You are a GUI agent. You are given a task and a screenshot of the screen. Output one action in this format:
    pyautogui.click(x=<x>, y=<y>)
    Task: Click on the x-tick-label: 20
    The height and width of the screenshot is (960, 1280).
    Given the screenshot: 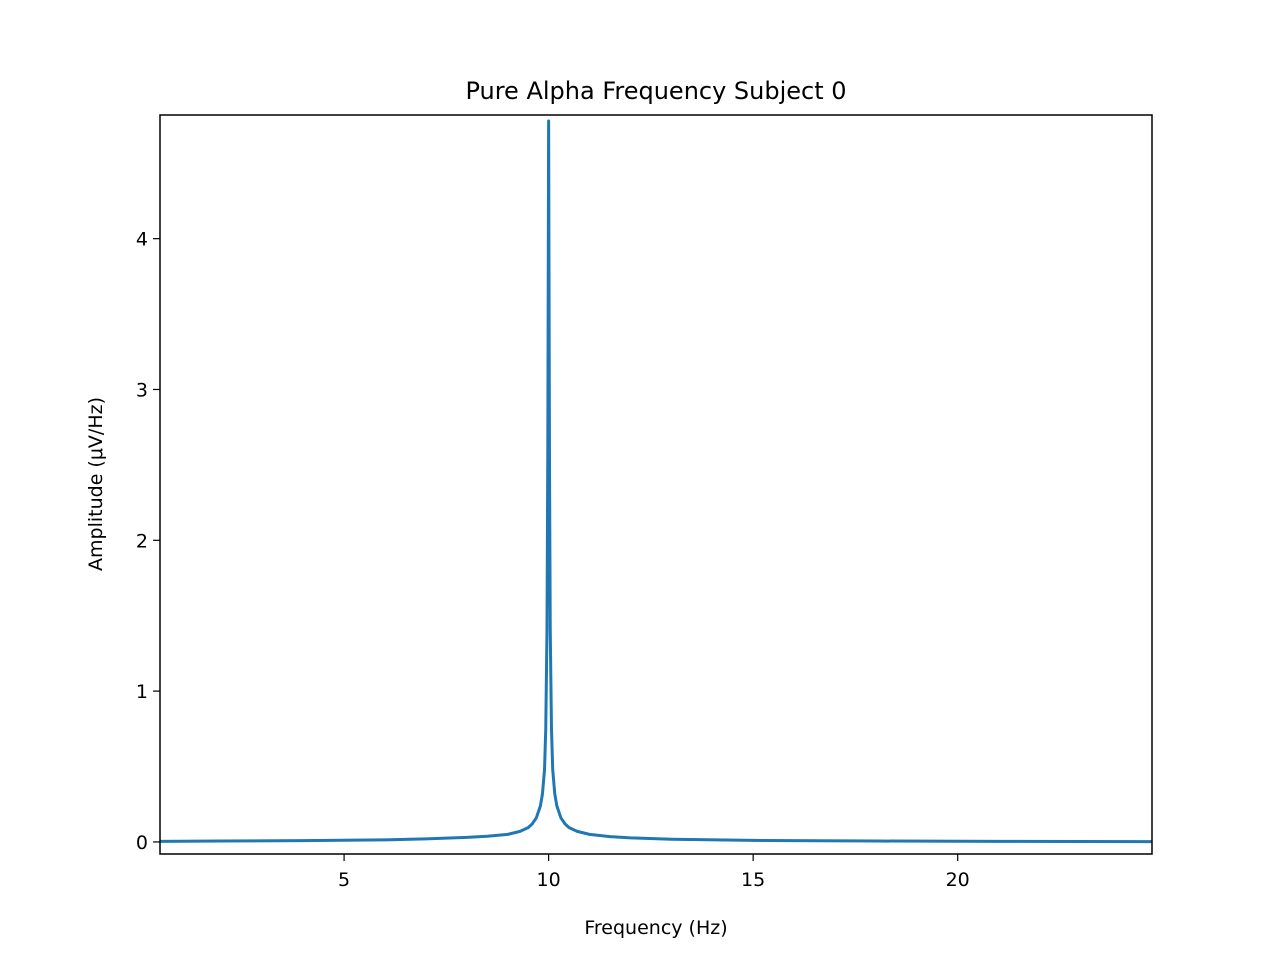 What is the action you would take?
    pyautogui.click(x=958, y=880)
    